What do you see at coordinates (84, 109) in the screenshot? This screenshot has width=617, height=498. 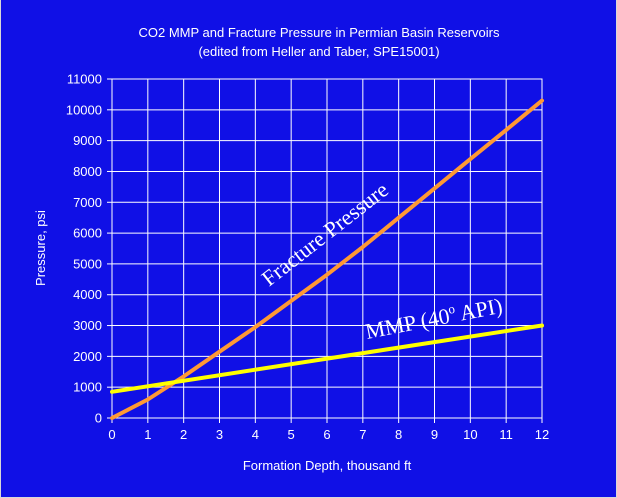 I see `y-tick-label: 10000` at bounding box center [84, 109].